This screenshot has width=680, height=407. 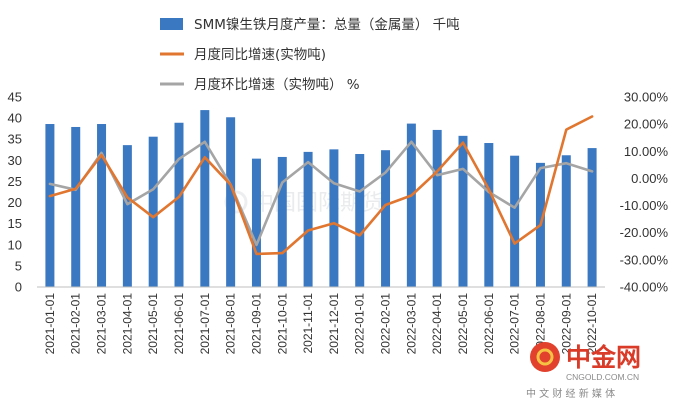 I want to click on x-tick-label: 2022-09-01, so click(x=566, y=324).